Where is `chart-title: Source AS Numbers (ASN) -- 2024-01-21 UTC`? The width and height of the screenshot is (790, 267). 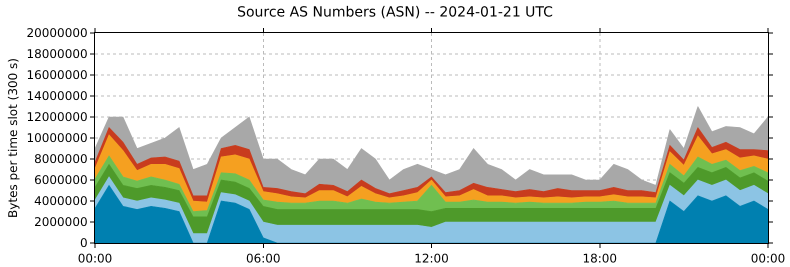
chart-title: Source AS Numbers (ASN) -- 2024-01-21 UTC is located at coordinates (395, 12).